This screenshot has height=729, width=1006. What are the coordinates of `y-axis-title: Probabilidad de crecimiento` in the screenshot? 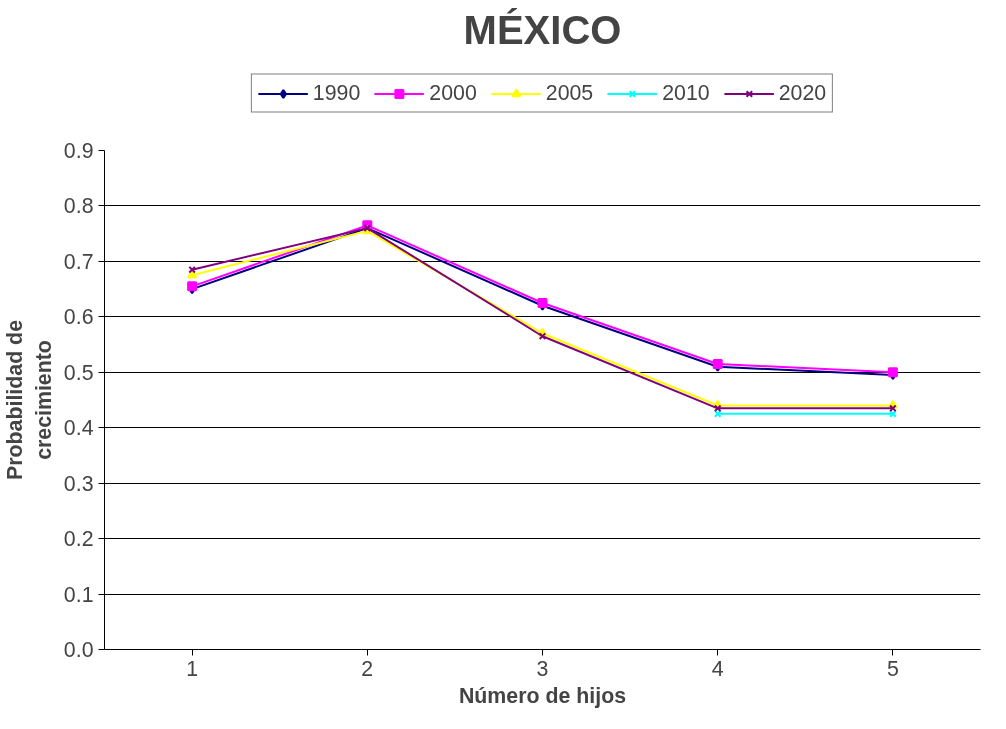 It's located at (29, 399).